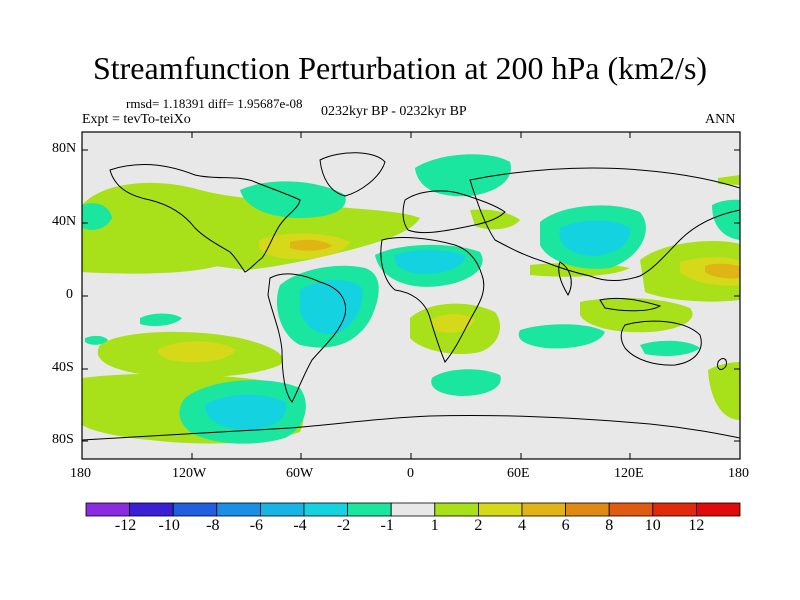 The image size is (800, 600). What do you see at coordinates (561, 336) in the screenshot?
I see `contour-negative-indian-south` at bounding box center [561, 336].